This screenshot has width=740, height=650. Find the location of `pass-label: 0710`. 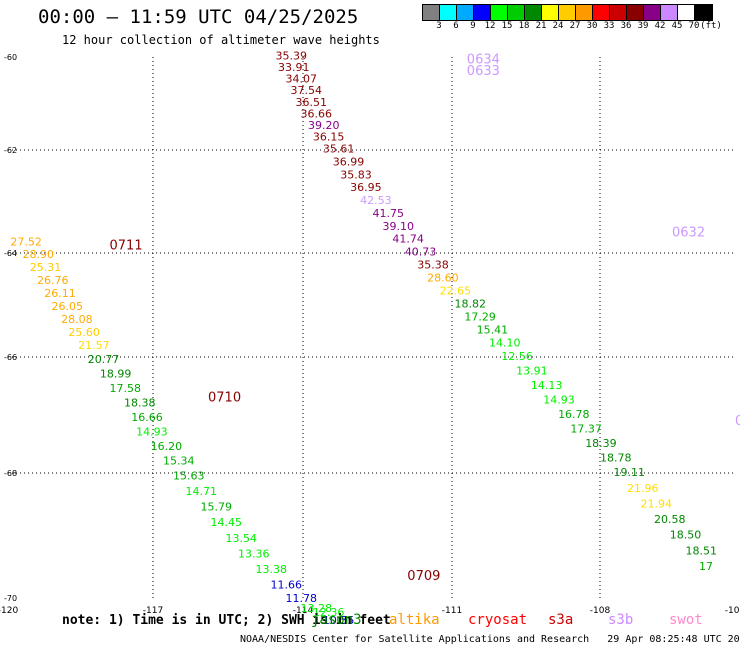

pass-label: 0710 is located at coordinates (224, 398).